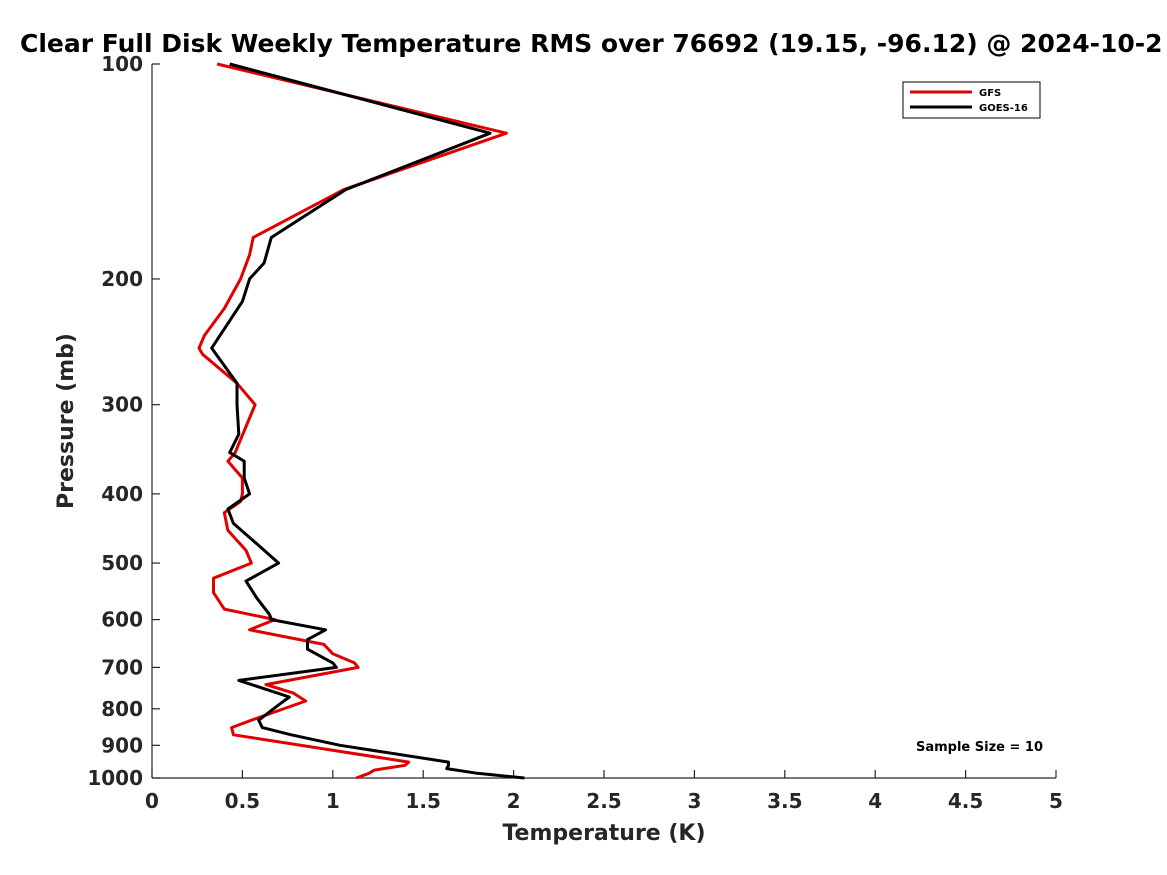 The image size is (1167, 875). Describe the element at coordinates (122, 709) in the screenshot. I see `y-tick-label: 800` at that location.